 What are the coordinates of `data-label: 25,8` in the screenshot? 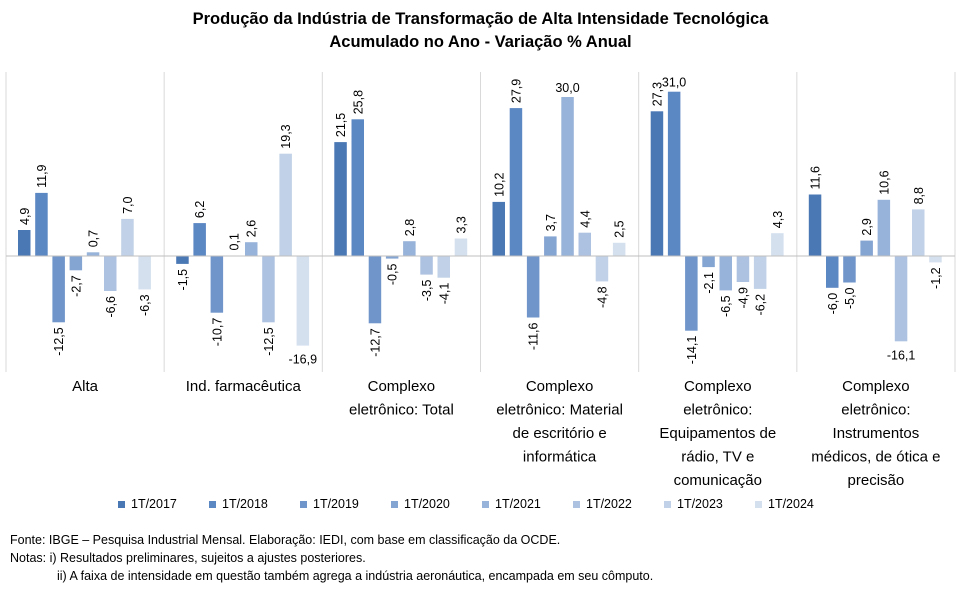 It's located at (358, 102).